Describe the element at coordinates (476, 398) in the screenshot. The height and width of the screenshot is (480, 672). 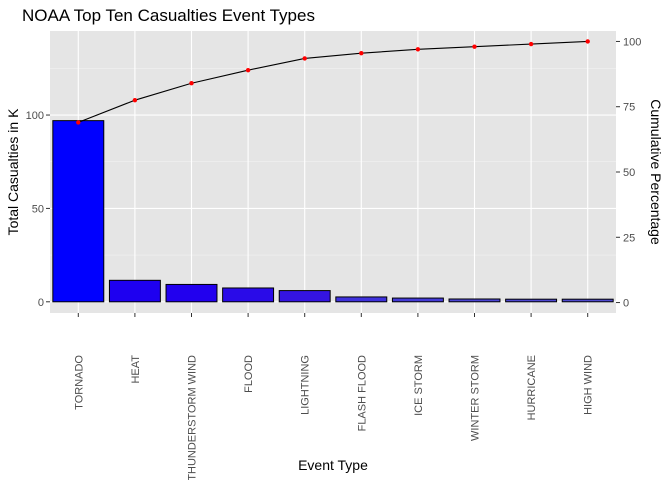
I see `x-category-label: WINTER STORM` at that location.